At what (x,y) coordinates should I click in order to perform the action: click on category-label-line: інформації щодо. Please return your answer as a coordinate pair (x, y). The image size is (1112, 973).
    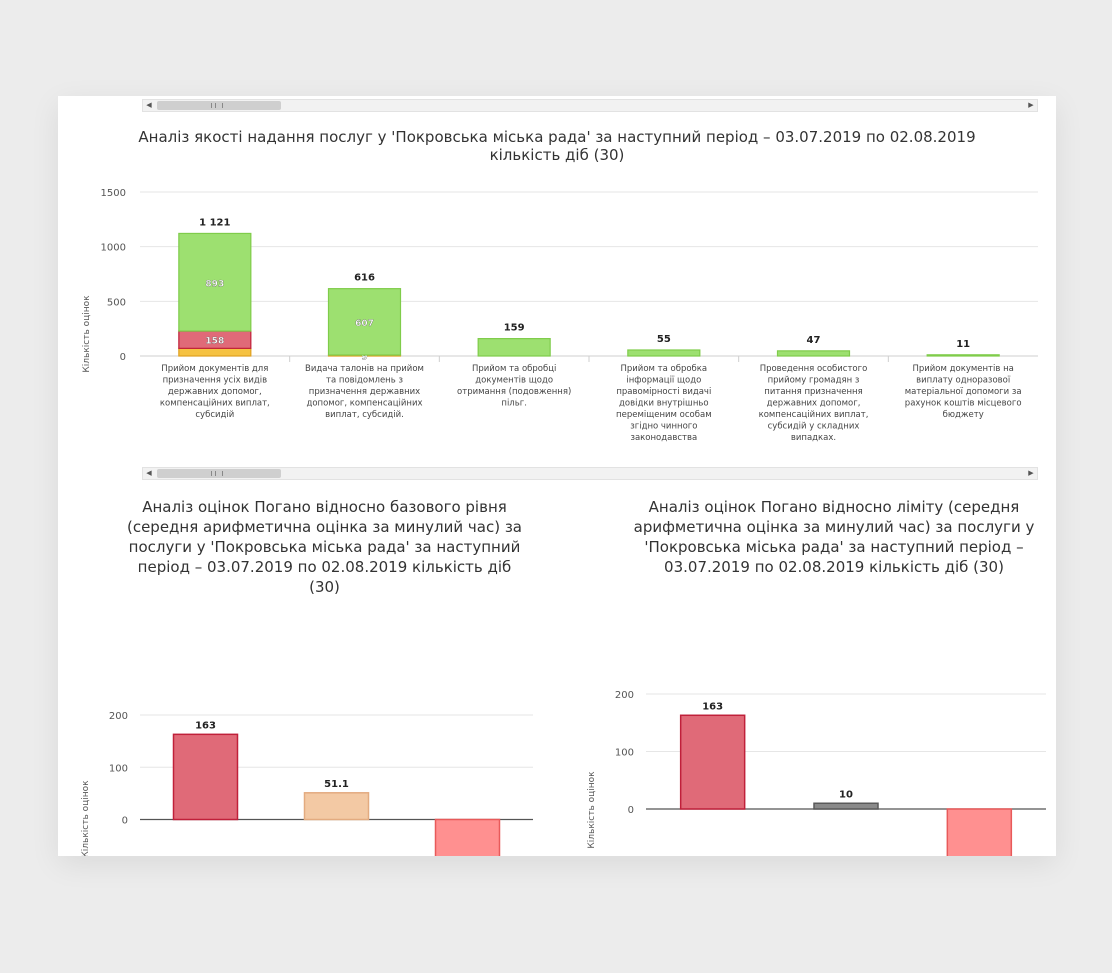
    Looking at the image, I should click on (663, 381).